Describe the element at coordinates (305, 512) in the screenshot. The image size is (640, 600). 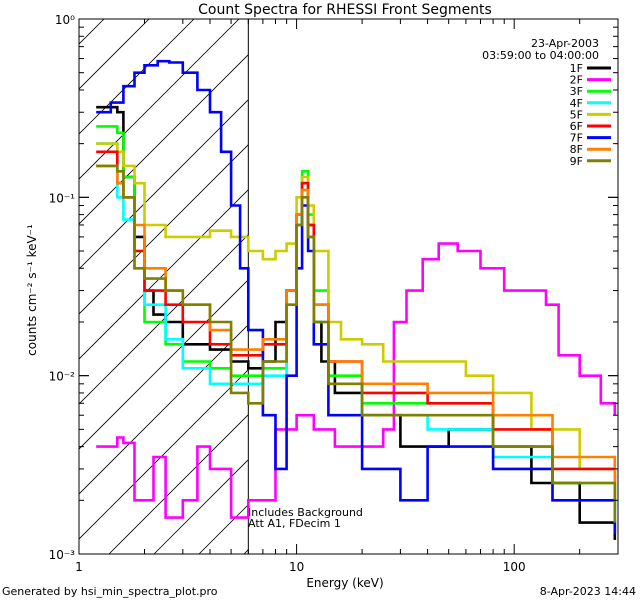
I see `annotation-background: Includes Background` at that location.